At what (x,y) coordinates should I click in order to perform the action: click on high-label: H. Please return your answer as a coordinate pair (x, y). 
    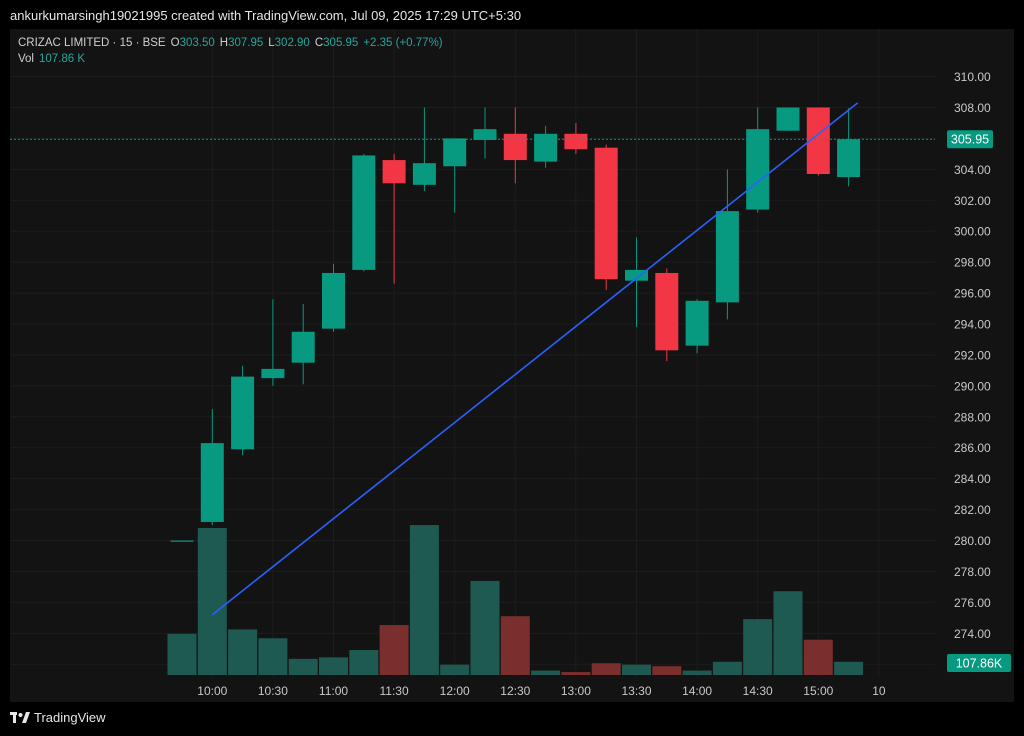
    Looking at the image, I should click on (224, 43).